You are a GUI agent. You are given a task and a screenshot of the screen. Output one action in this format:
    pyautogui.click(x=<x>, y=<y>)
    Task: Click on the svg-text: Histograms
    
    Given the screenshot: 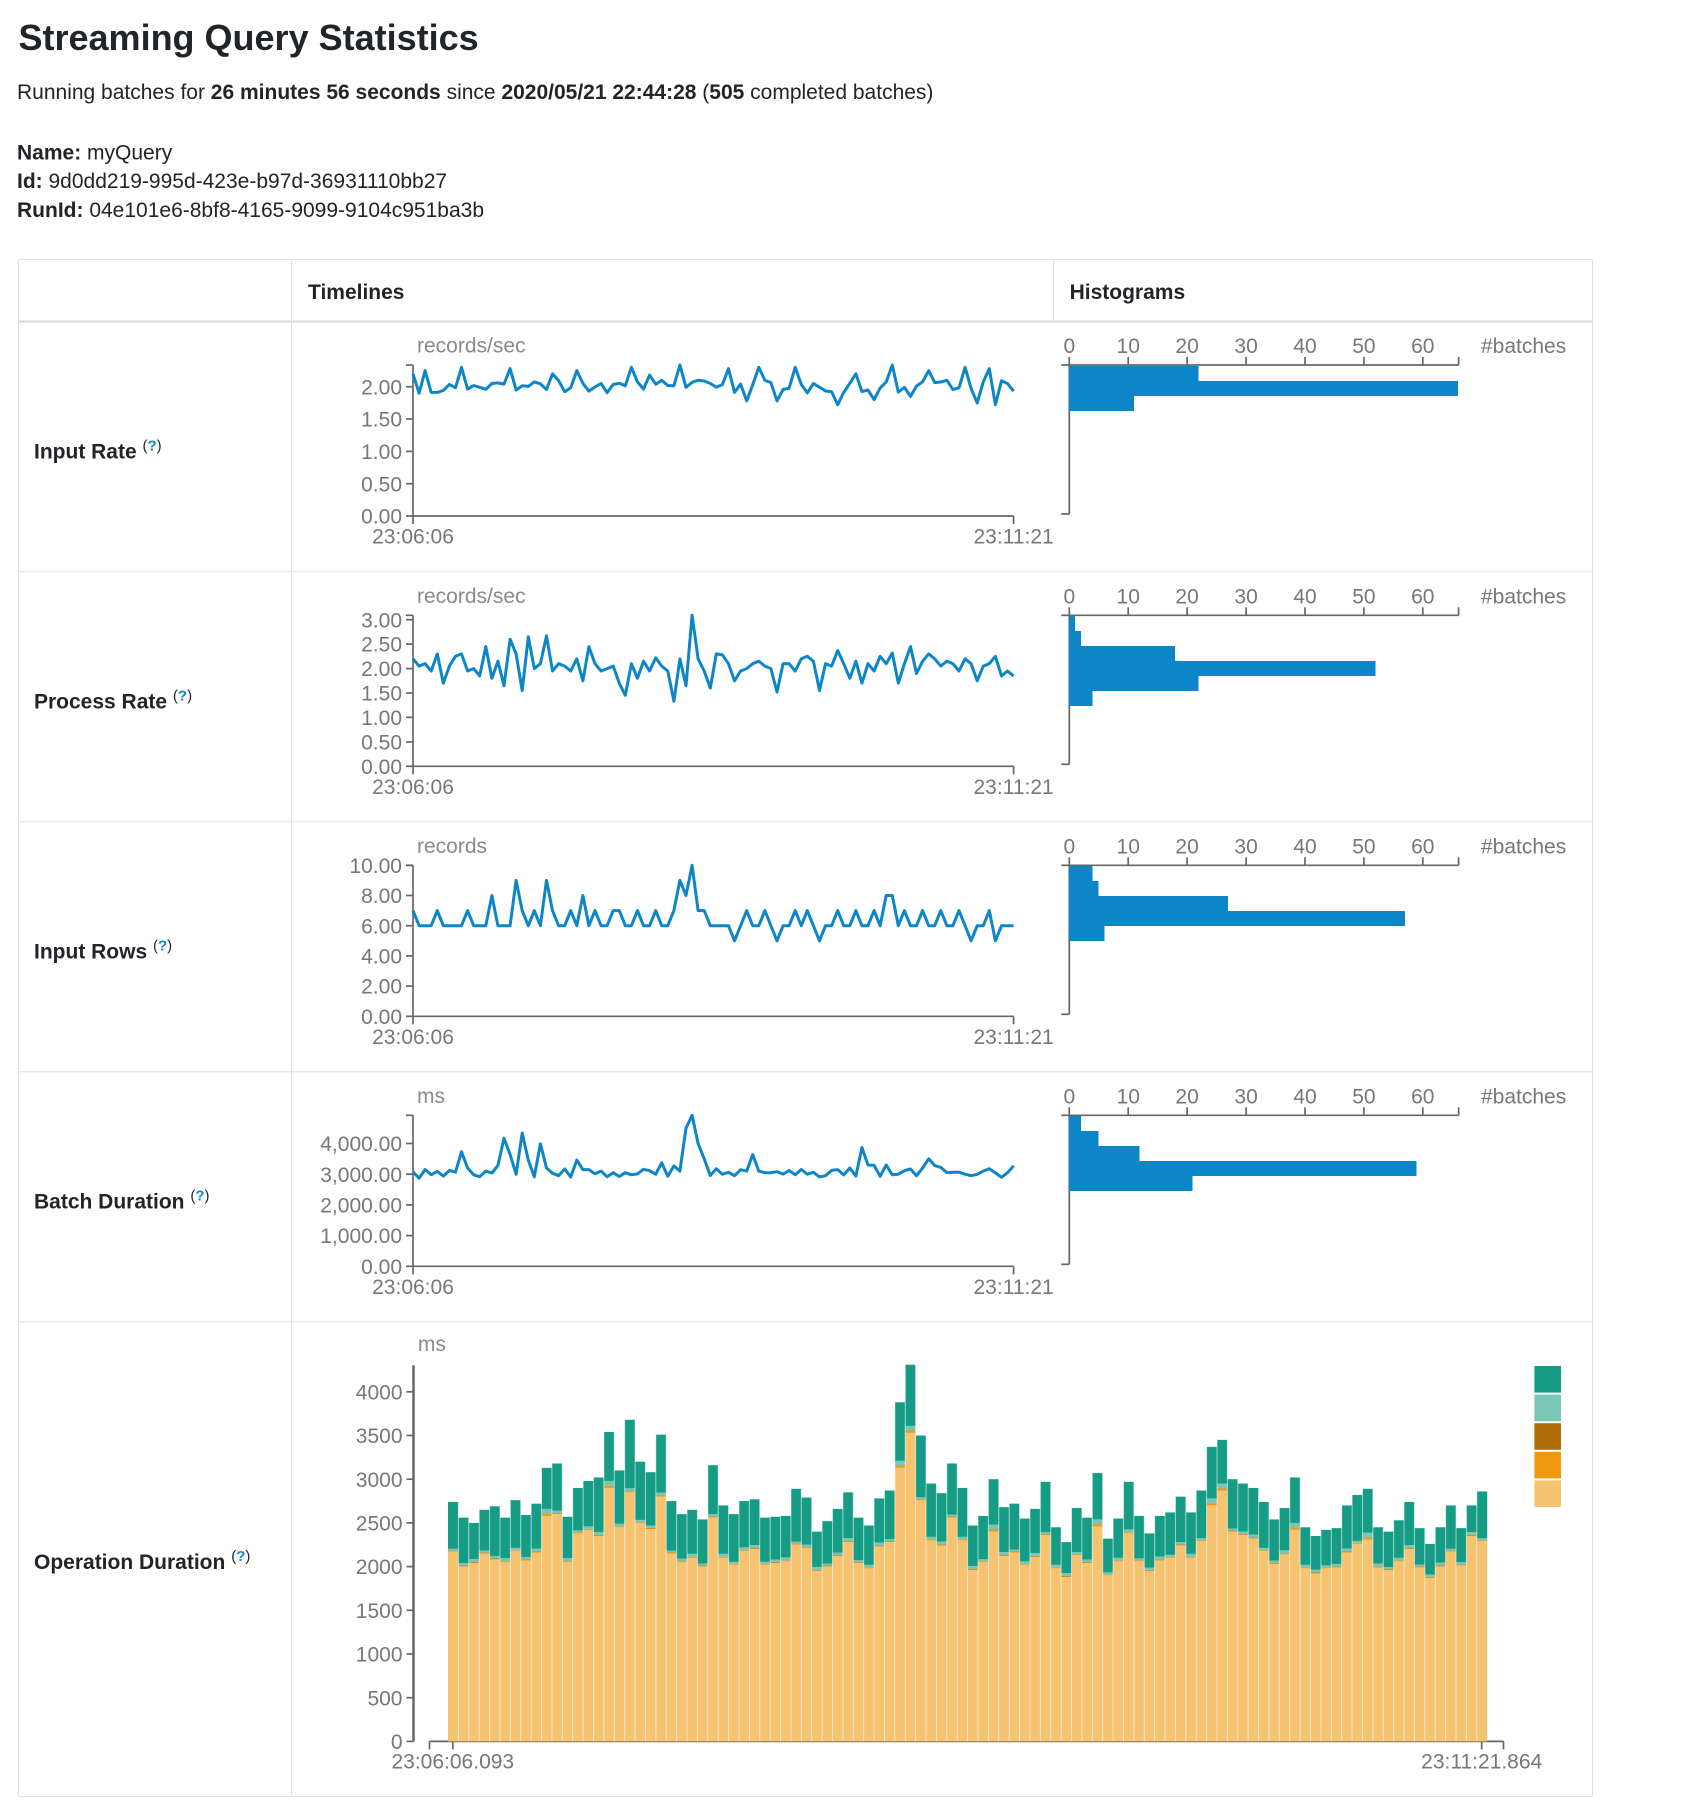 What is the action you would take?
    pyautogui.click(x=1128, y=292)
    